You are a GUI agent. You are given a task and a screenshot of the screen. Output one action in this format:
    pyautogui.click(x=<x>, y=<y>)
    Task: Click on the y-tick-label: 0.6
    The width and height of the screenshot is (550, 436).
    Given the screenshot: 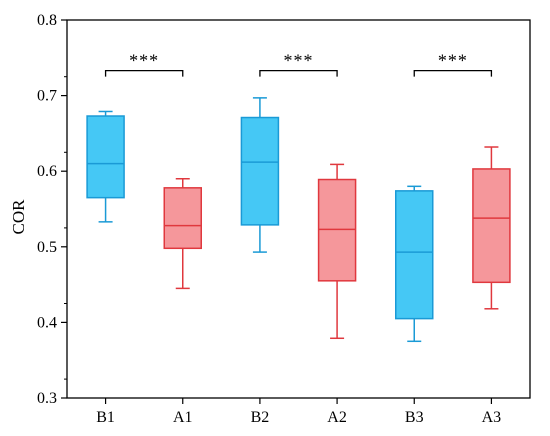 What is the action you would take?
    pyautogui.click(x=47, y=171)
    